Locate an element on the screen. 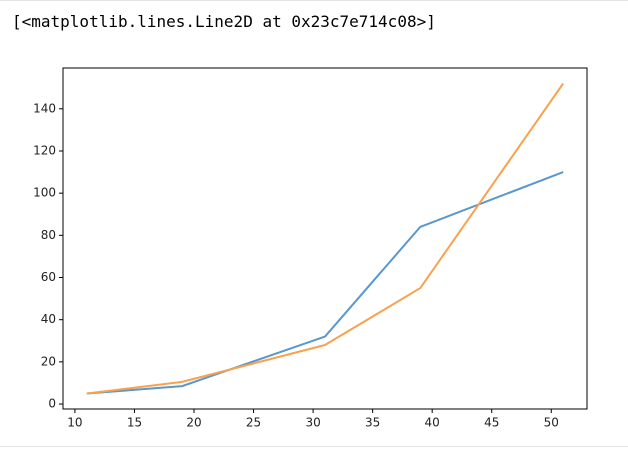  y-tick-label: 100 is located at coordinates (44, 193).